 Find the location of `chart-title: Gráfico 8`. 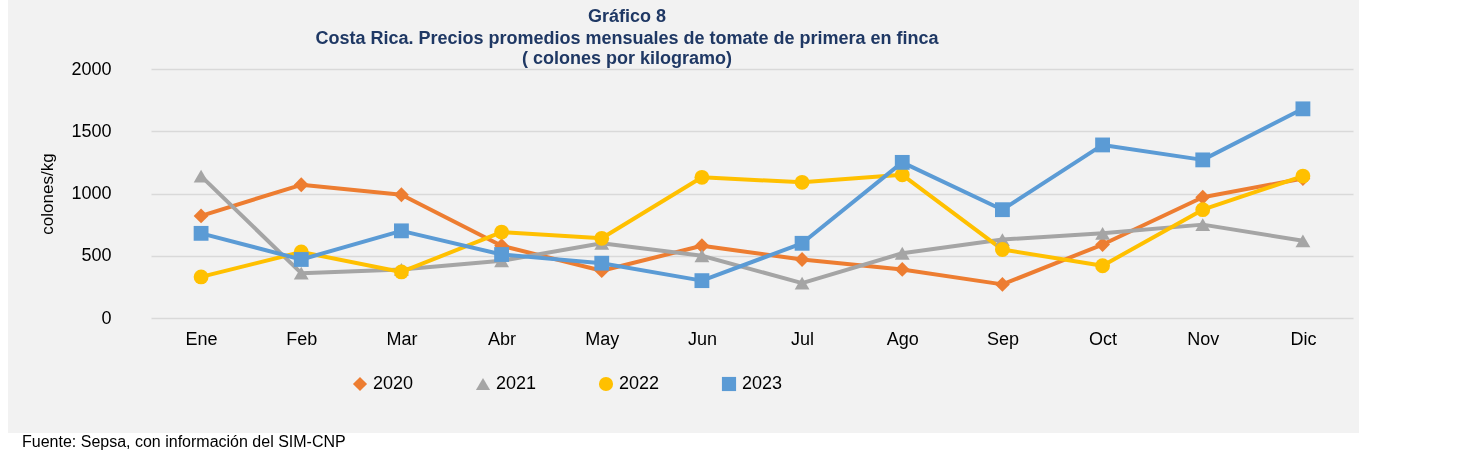

chart-title: Gráfico 8 is located at coordinates (627, 16).